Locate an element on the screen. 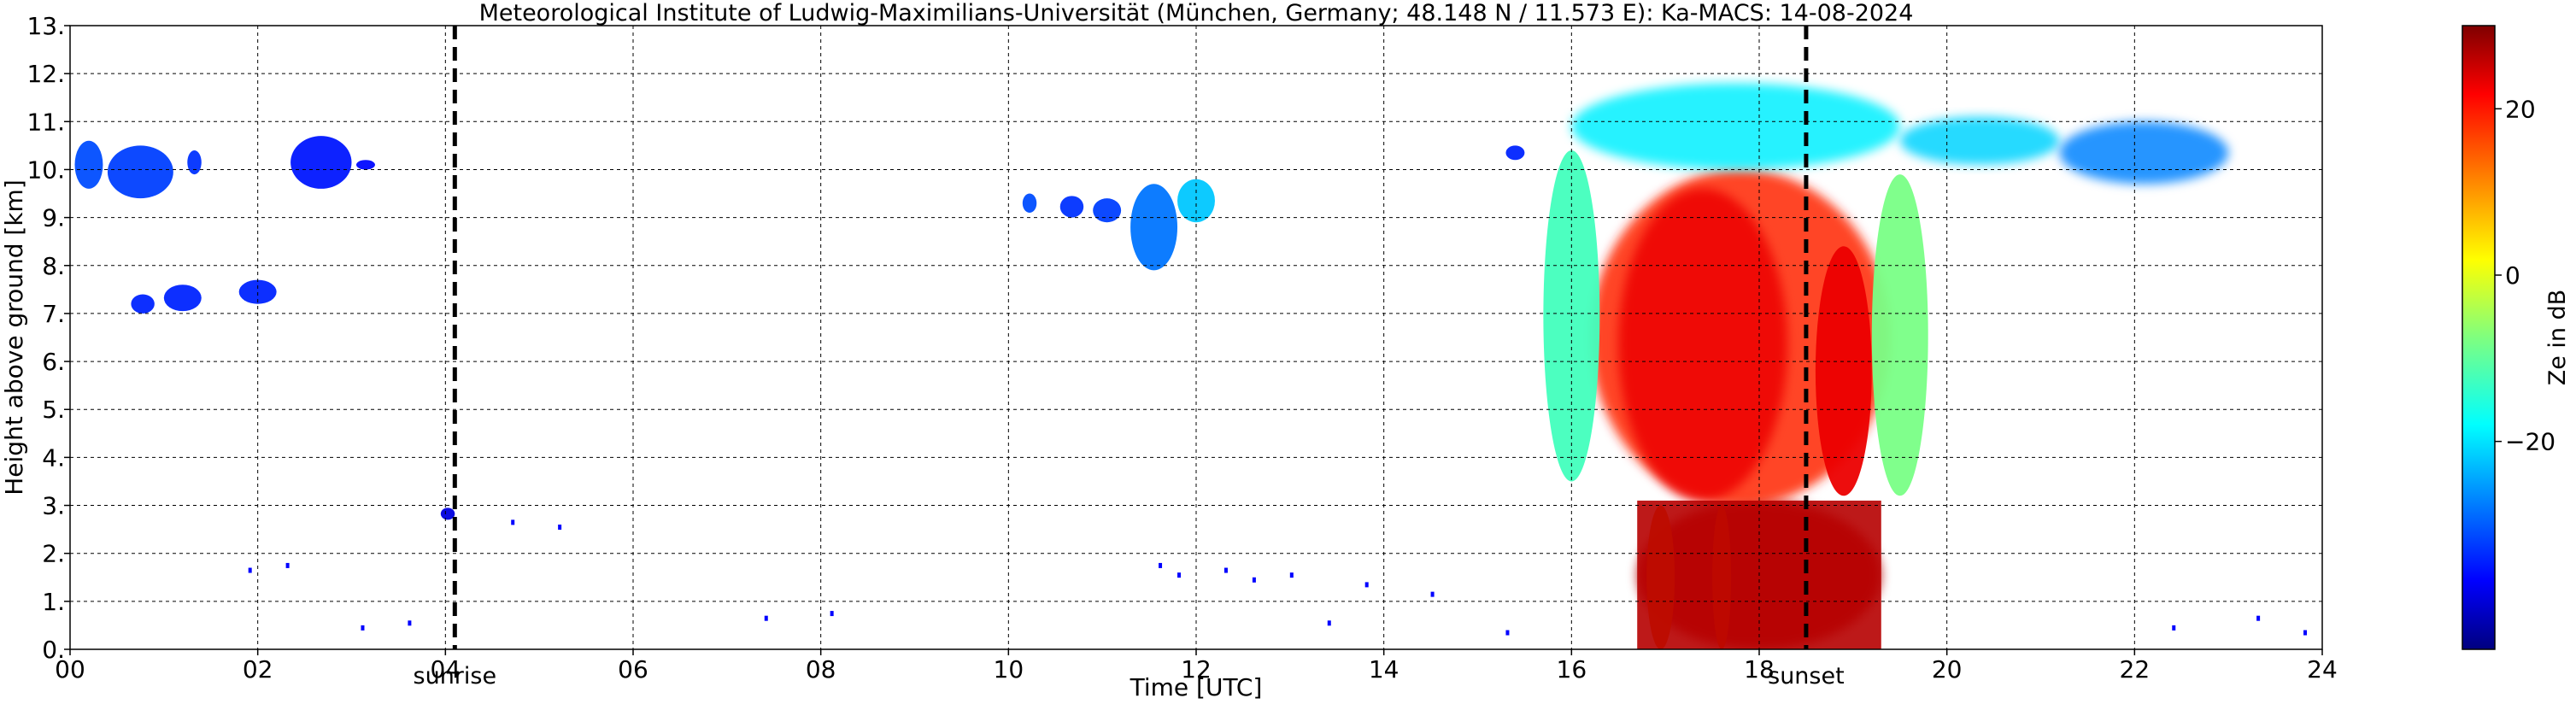  y-tick-label: 9. is located at coordinates (53, 218).